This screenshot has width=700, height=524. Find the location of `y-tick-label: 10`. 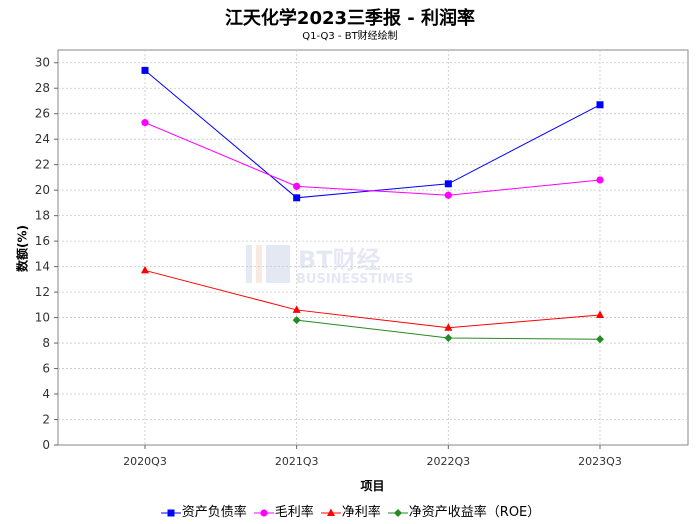

y-tick-label: 10 is located at coordinates (42, 318).